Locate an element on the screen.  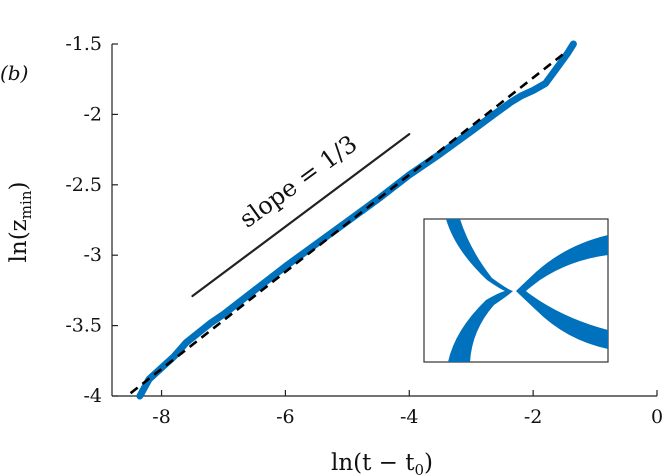
x-tick-label: -4 is located at coordinates (409, 417).